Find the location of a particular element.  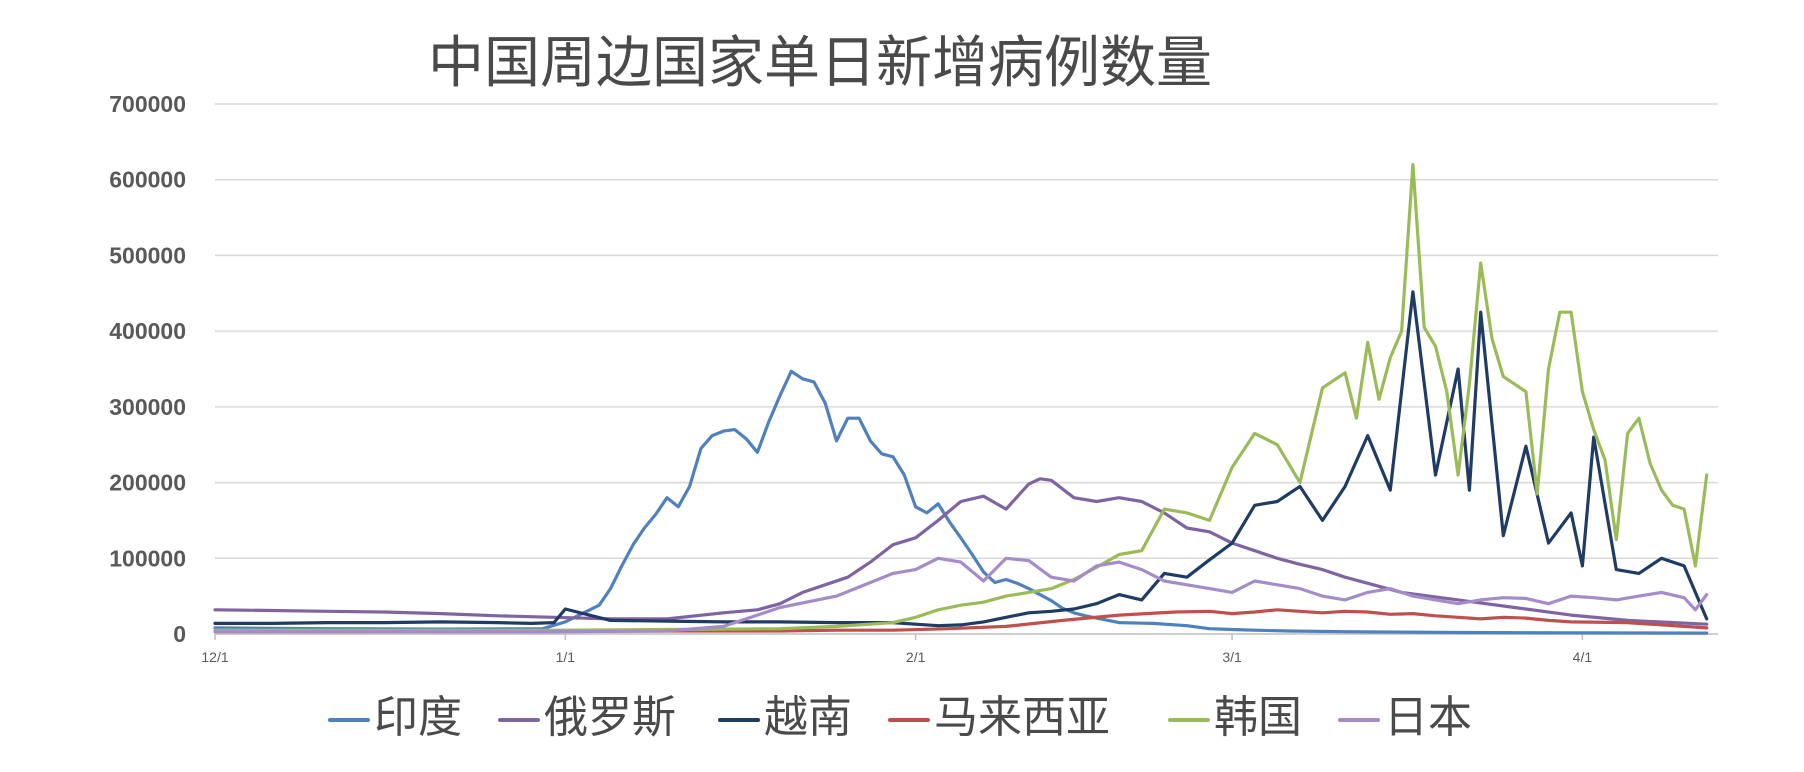

legend-item: 印度 is located at coordinates (395, 717).